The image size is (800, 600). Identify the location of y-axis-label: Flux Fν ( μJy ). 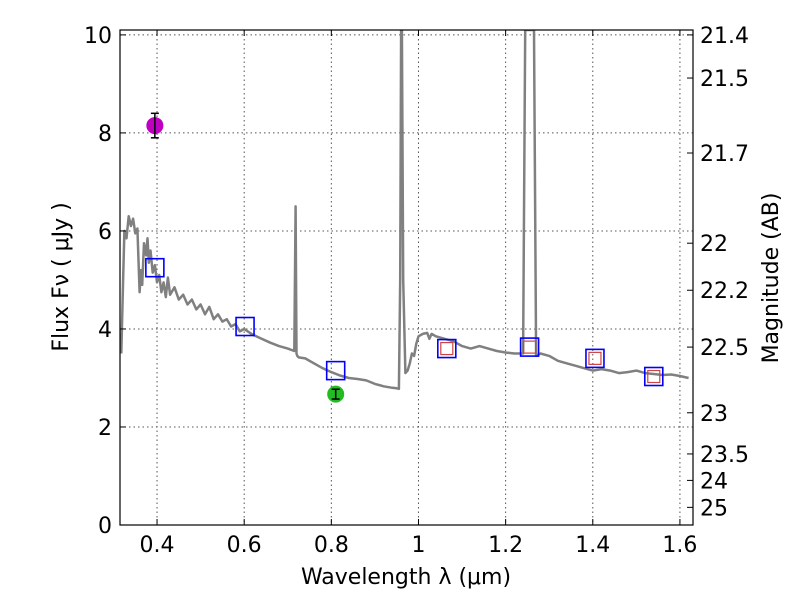
(61, 276).